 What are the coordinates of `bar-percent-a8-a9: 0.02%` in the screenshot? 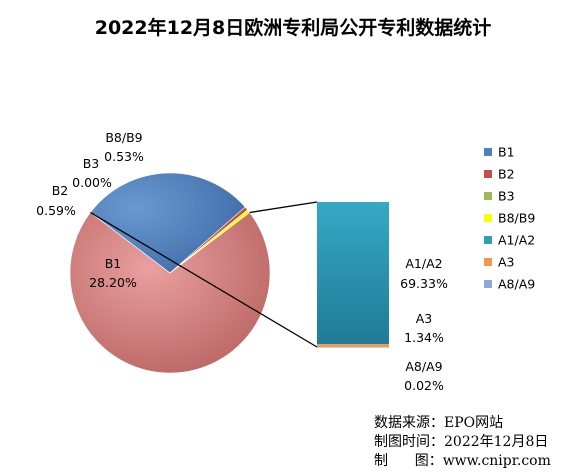 It's located at (424, 385).